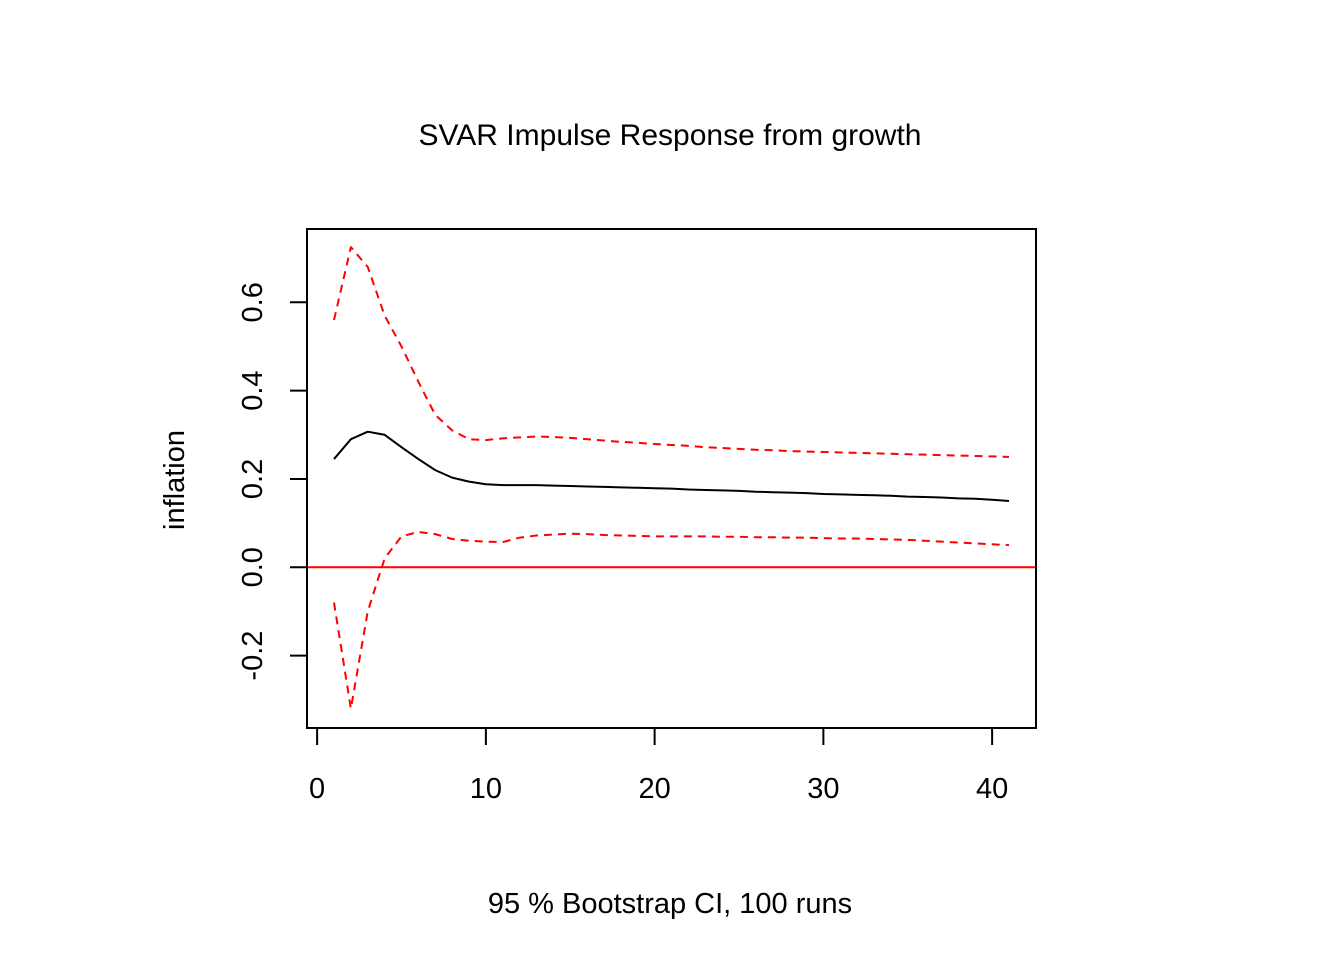 The width and height of the screenshot is (1344, 960). I want to click on series-line-upper, so click(671, 352).